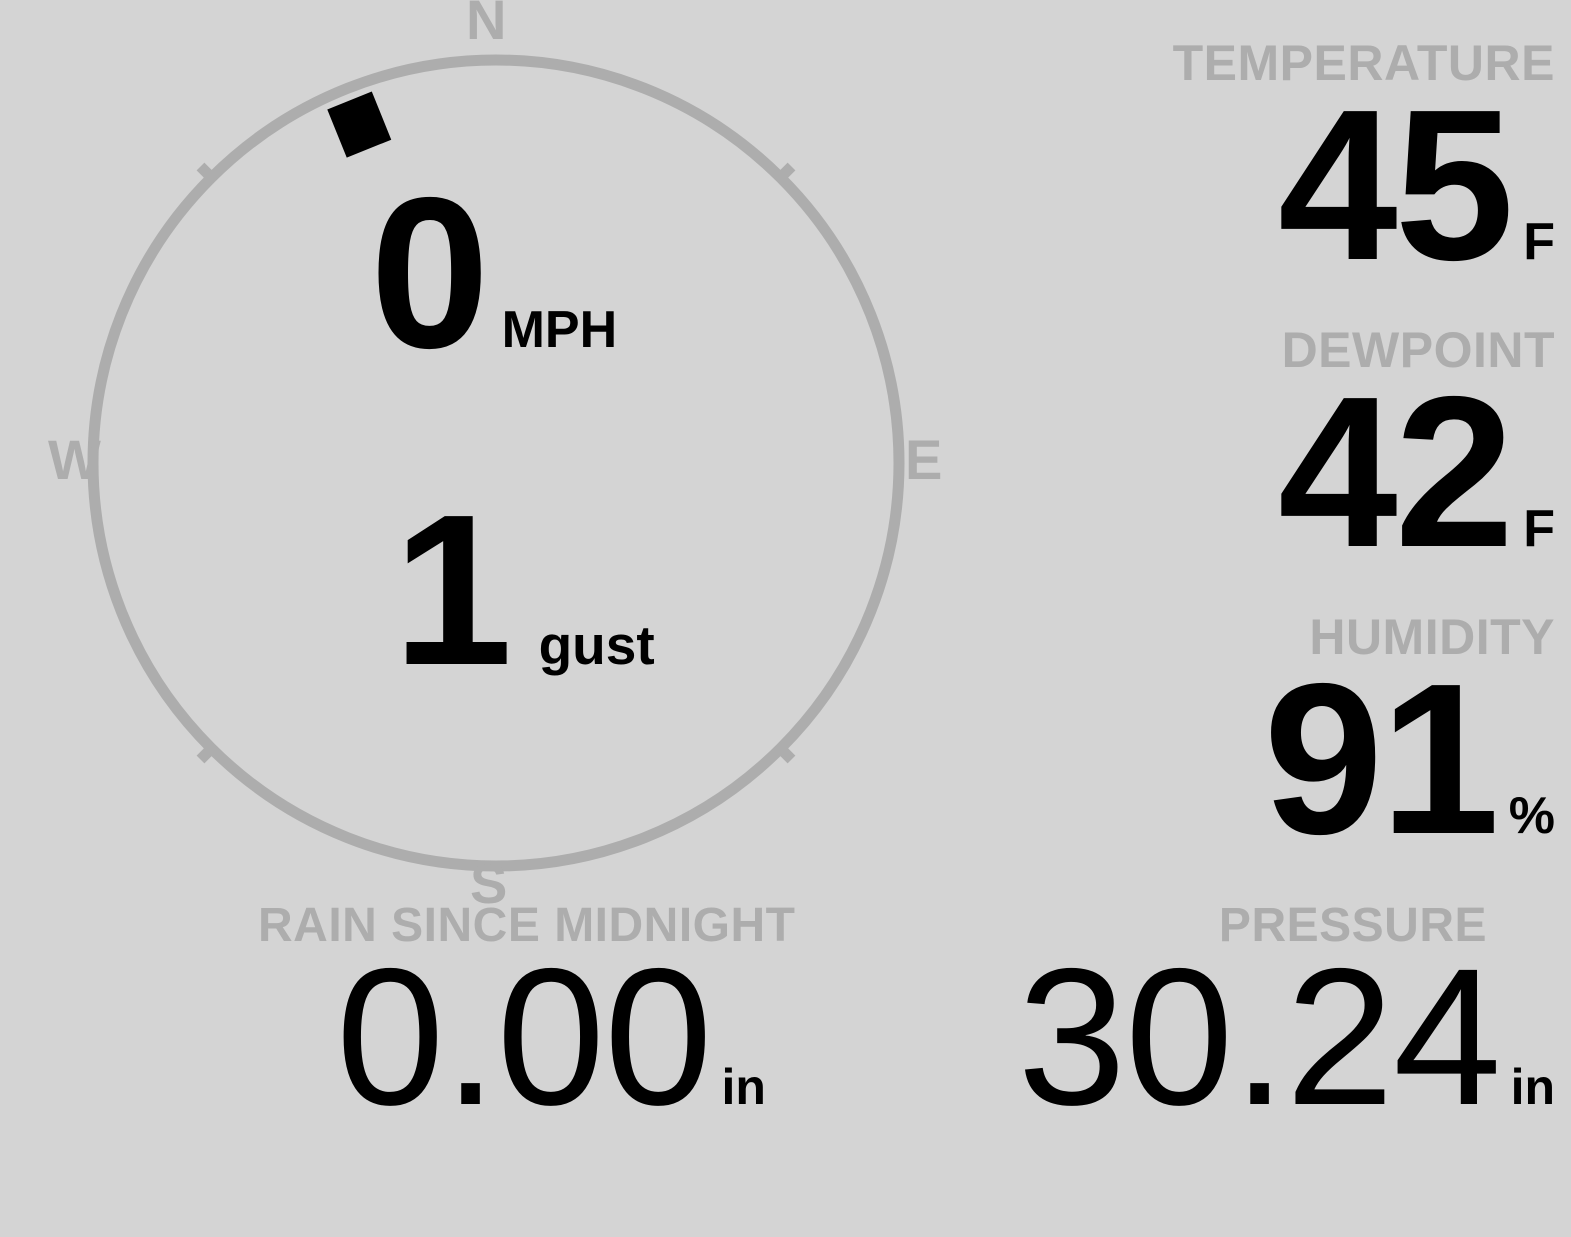 The image size is (1571, 1237). I want to click on stat-rain-since-midnight: RAIN SINCE MIDNIGHT 0.00 in, so click(527, 1022).